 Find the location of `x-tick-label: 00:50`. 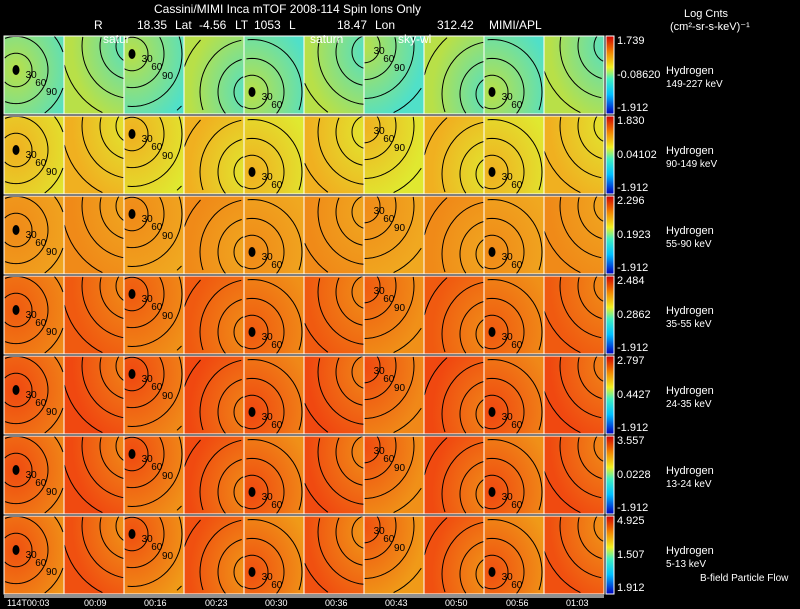

x-tick-label: 00:50 is located at coordinates (456, 603).